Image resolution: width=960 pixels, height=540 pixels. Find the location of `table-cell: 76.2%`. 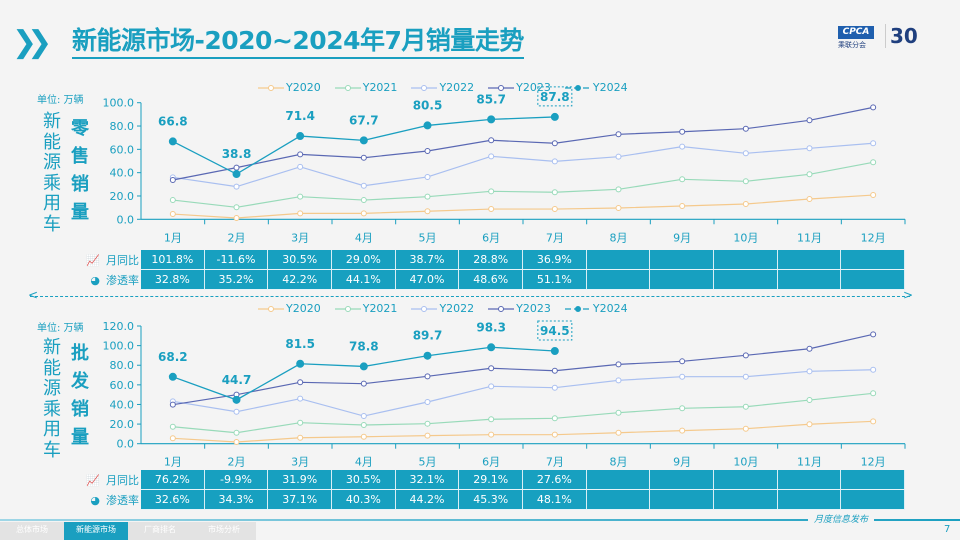

table-cell: 76.2% is located at coordinates (173, 480).